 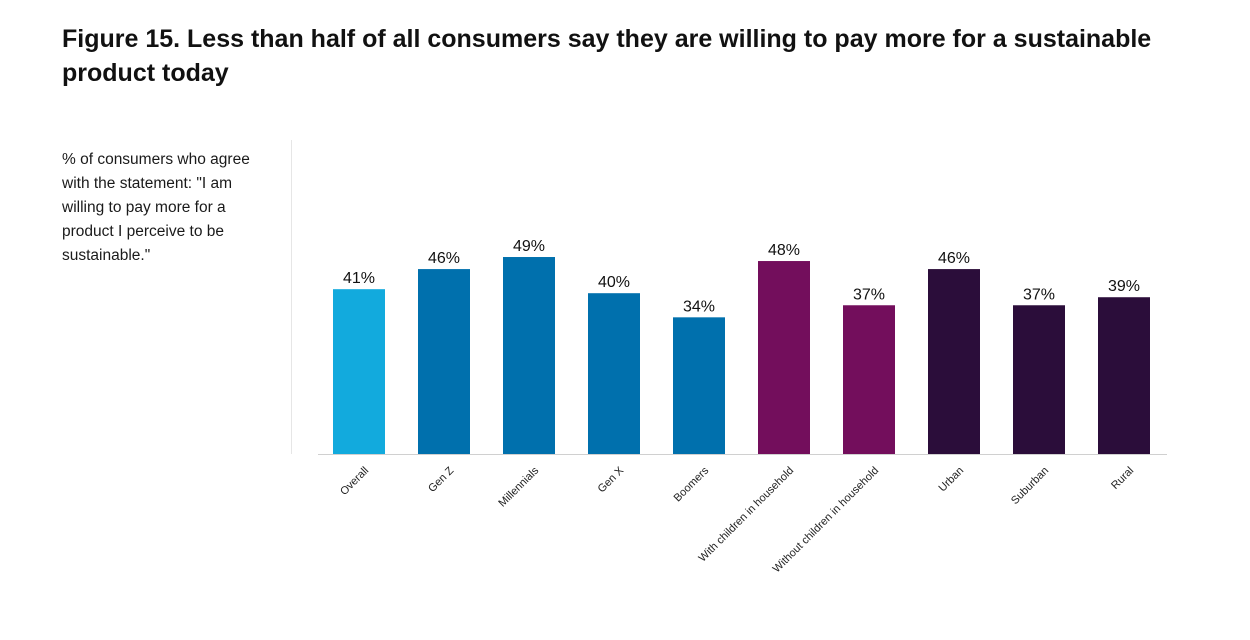 I want to click on value-label-suburban: 37%, so click(x=1039, y=294).